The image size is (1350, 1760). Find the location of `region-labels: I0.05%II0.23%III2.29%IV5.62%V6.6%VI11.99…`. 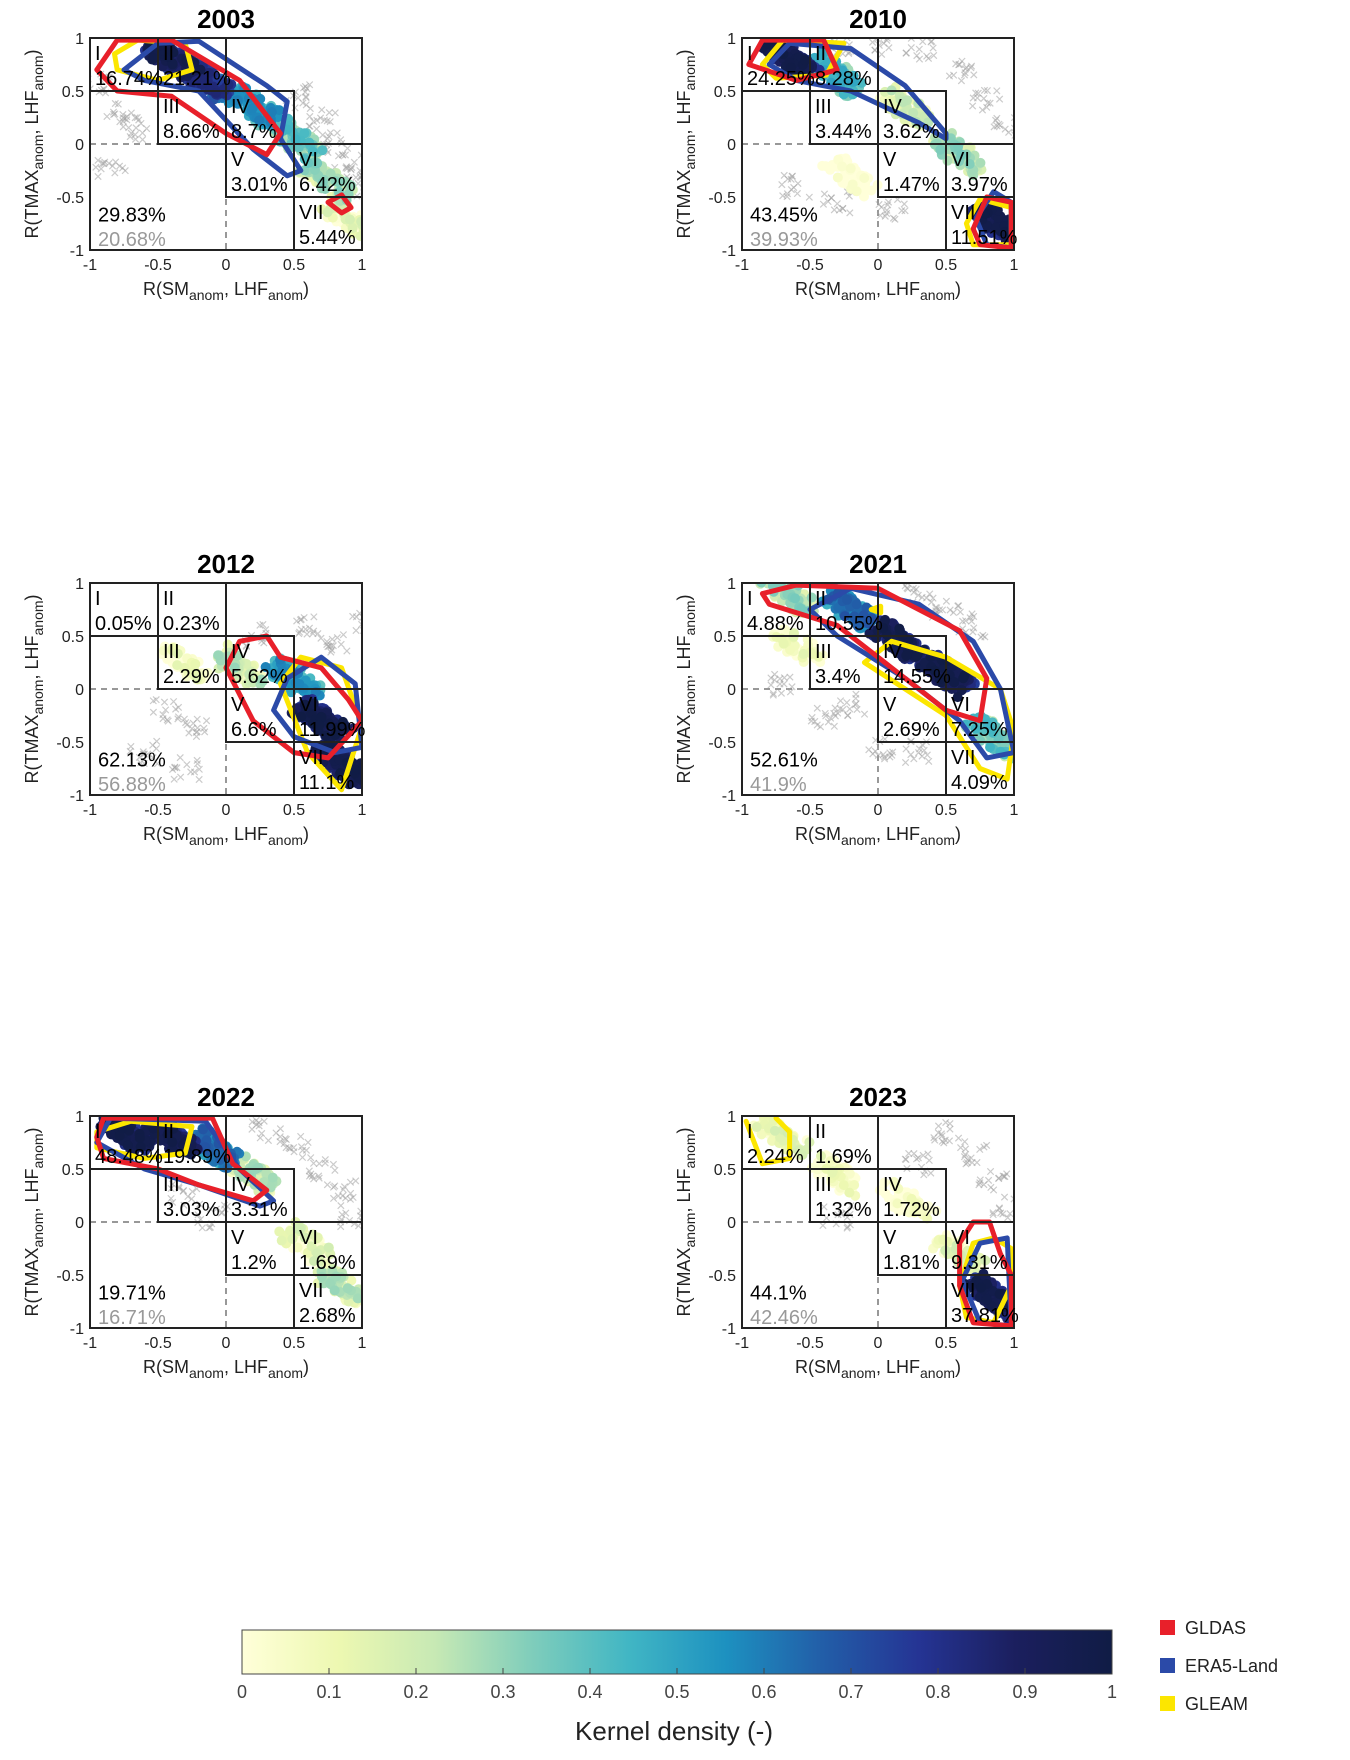

region-labels: I0.05%II0.23%III2.29%IV5.62%V6.6%VI11.99… is located at coordinates (230, 692).